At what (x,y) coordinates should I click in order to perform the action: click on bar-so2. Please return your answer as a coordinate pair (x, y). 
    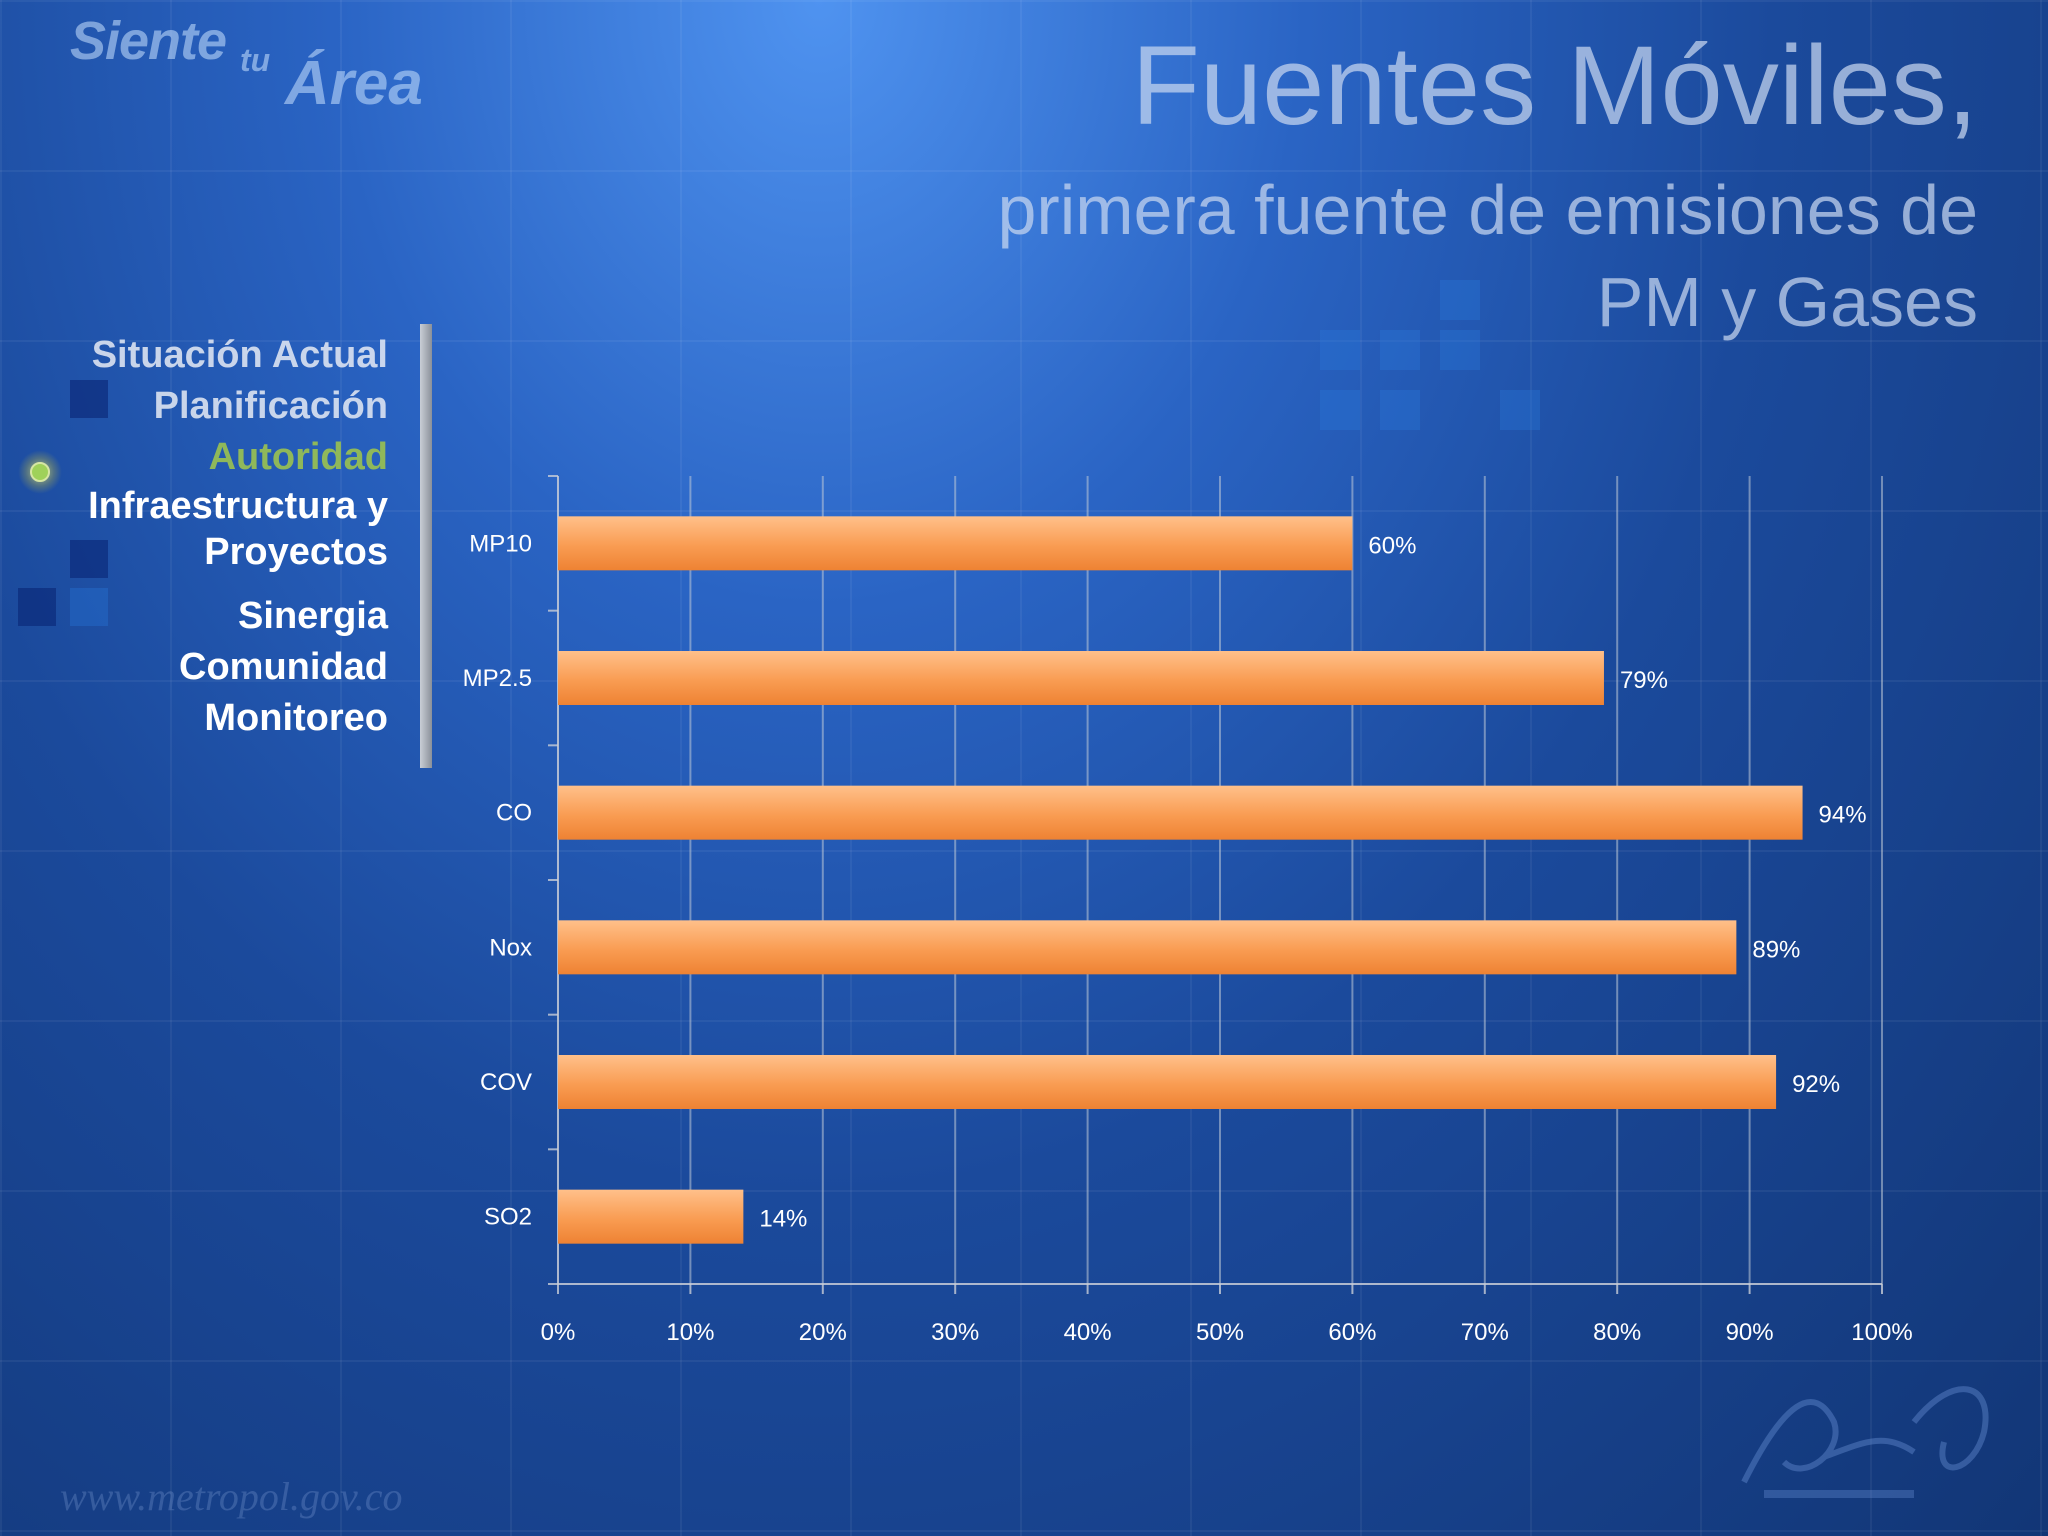
    Looking at the image, I should click on (651, 1216).